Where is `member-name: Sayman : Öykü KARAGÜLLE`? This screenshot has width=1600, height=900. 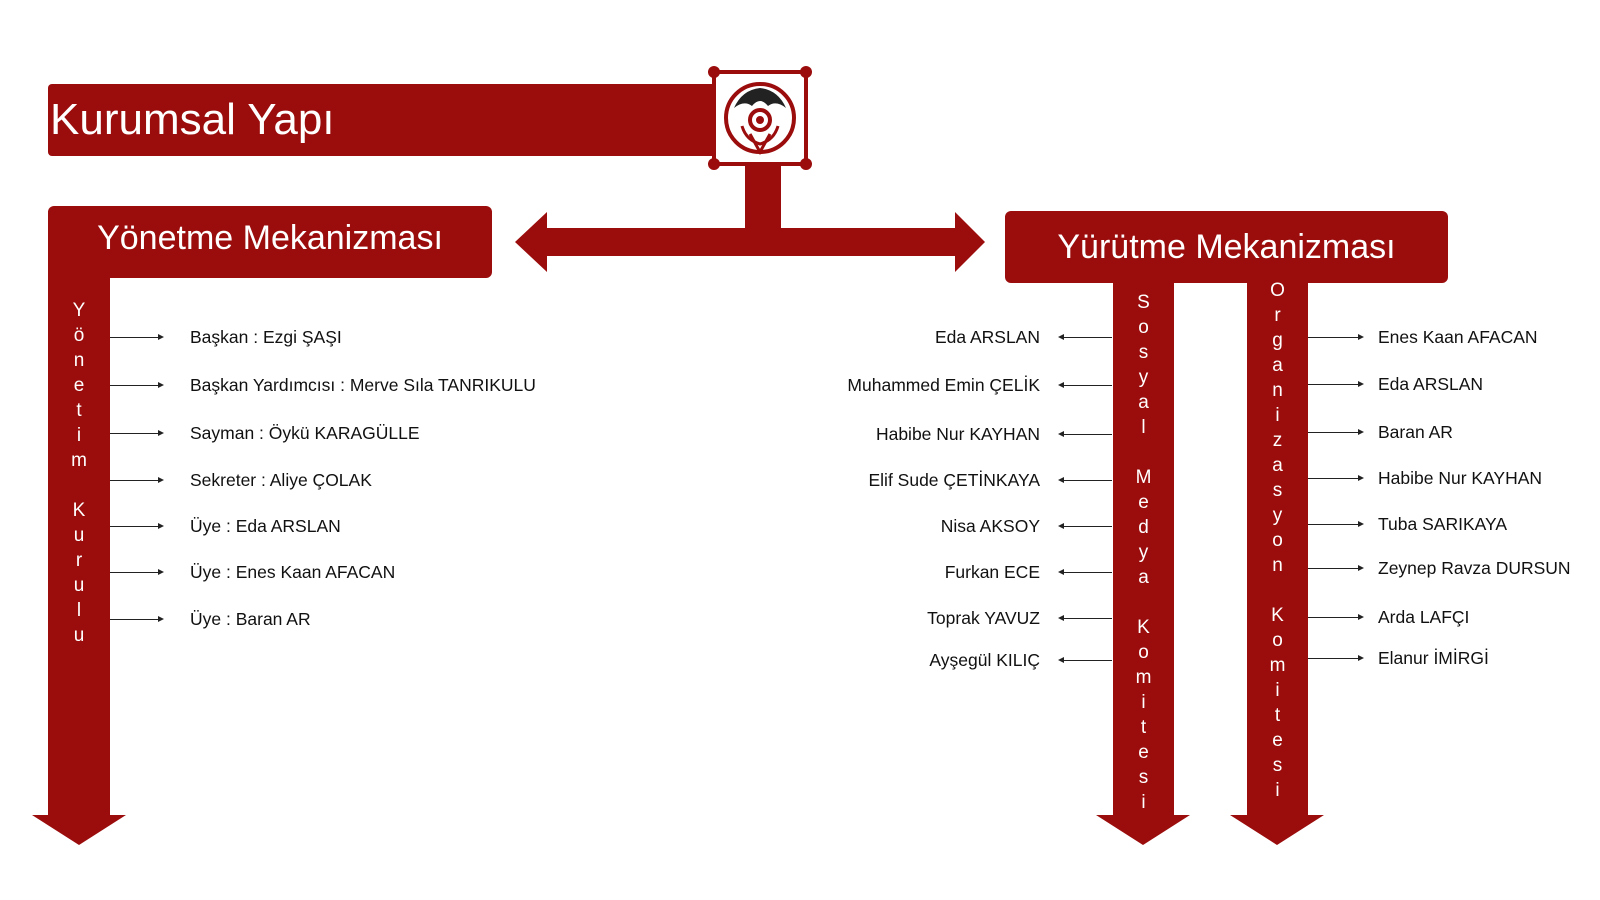 member-name: Sayman : Öykü KARAGÜLLE is located at coordinates (305, 433).